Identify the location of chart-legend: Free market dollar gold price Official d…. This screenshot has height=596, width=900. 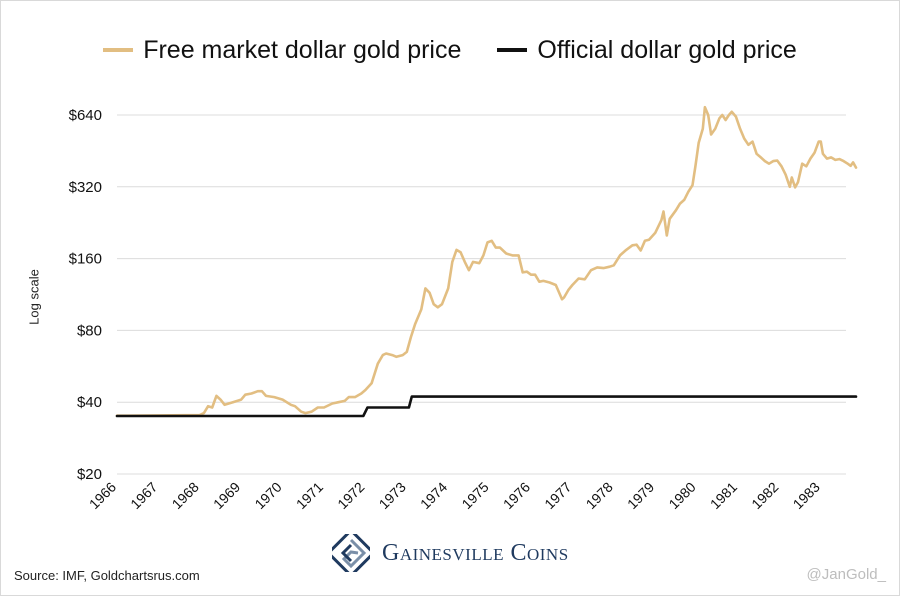
(450, 50).